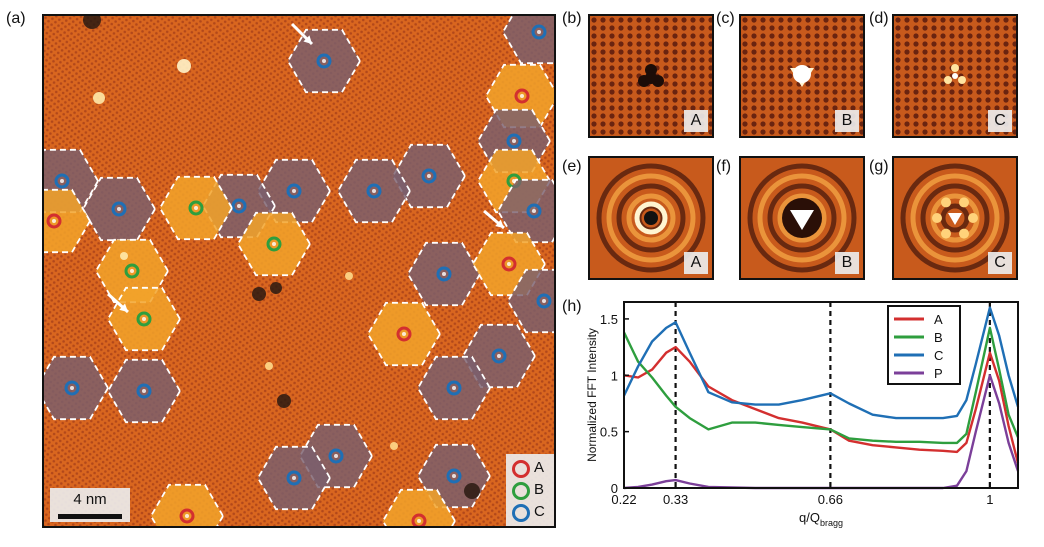  What do you see at coordinates (614, 375) in the screenshot?
I see `y-tick-label: 1` at bounding box center [614, 375].